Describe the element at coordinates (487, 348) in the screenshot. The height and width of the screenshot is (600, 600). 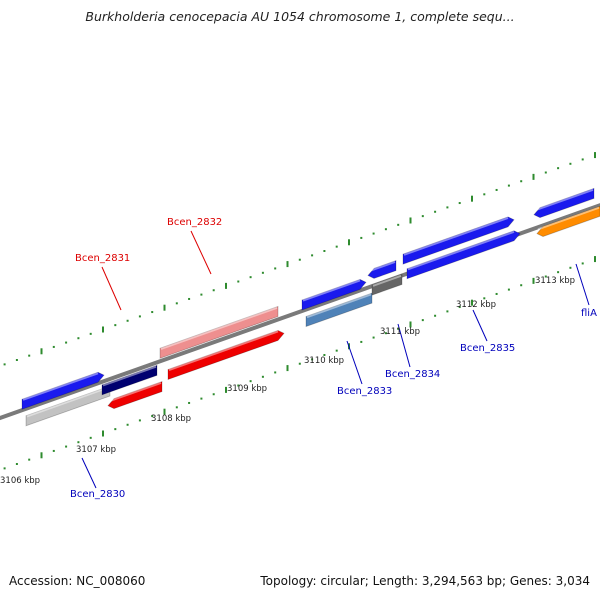
I see `gene-label-bcen-2835: Bcen_2835` at that location.